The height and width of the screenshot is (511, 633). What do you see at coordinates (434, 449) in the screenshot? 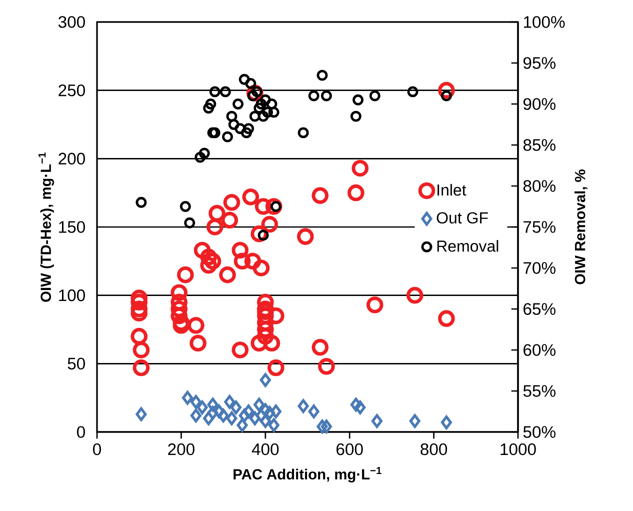
I see `x-tick-label: 800` at bounding box center [434, 449].